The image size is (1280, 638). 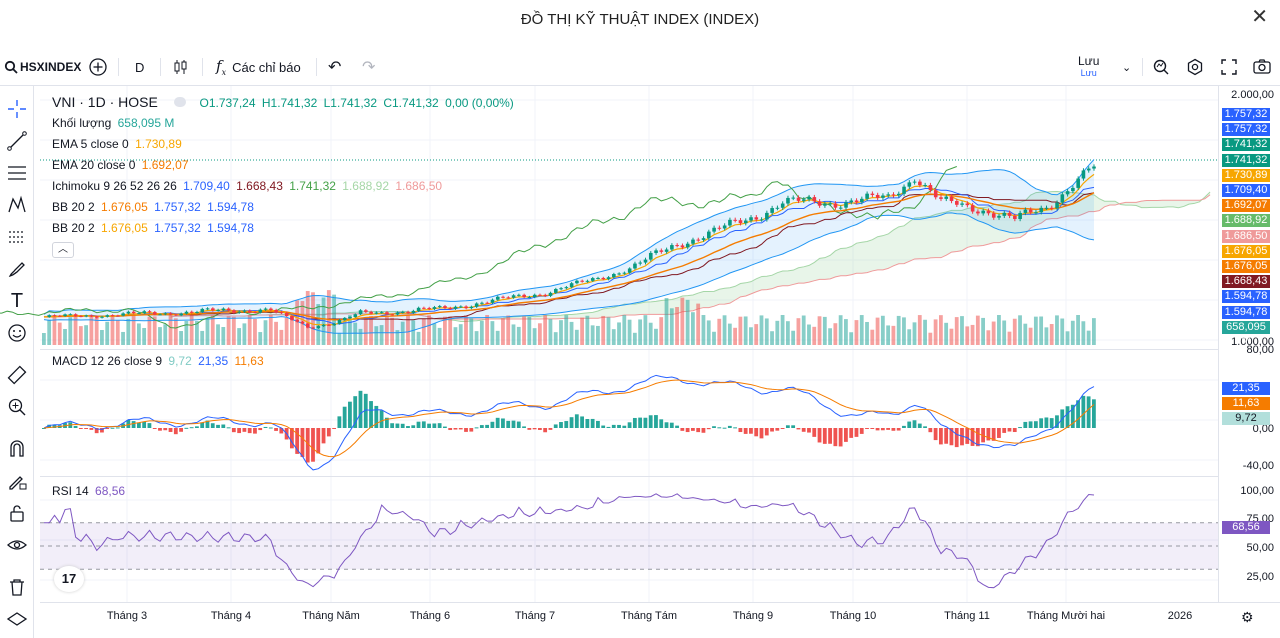 What do you see at coordinates (640, 23) in the screenshot?
I see `window-titlebar: ĐỒ THỊ KỸ THUẬT INDEX (INDEX) ✕` at bounding box center [640, 23].